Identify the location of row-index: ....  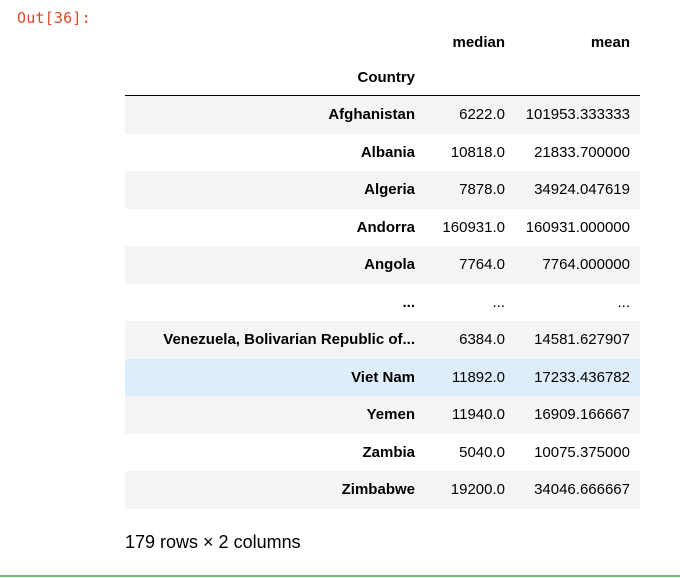
(408, 302).